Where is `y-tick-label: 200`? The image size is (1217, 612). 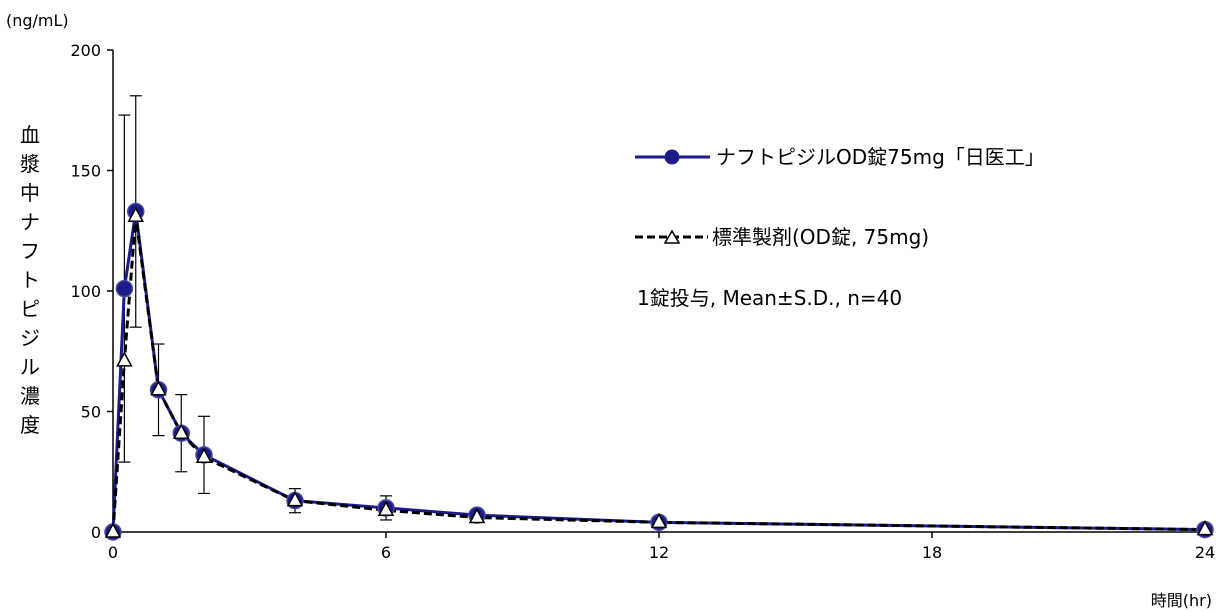 y-tick-label: 200 is located at coordinates (85, 50).